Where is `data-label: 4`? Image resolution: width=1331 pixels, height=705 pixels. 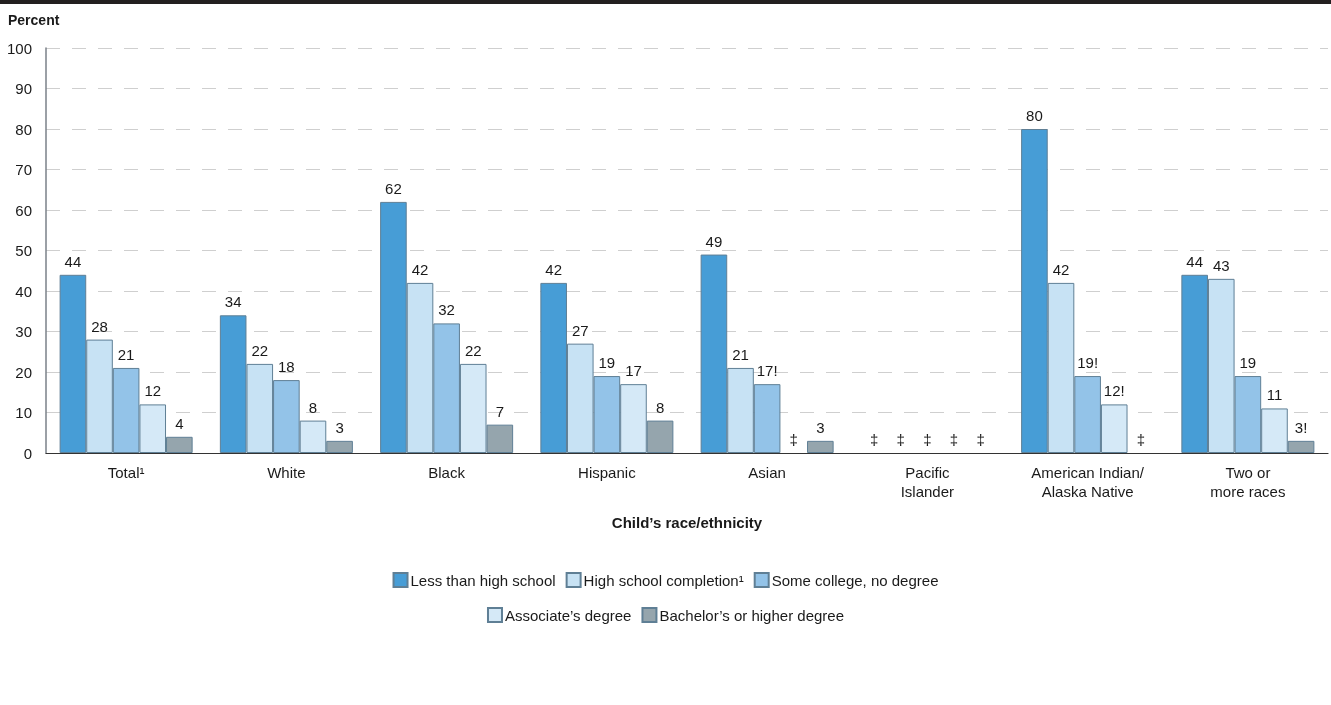 data-label: 4 is located at coordinates (179, 423).